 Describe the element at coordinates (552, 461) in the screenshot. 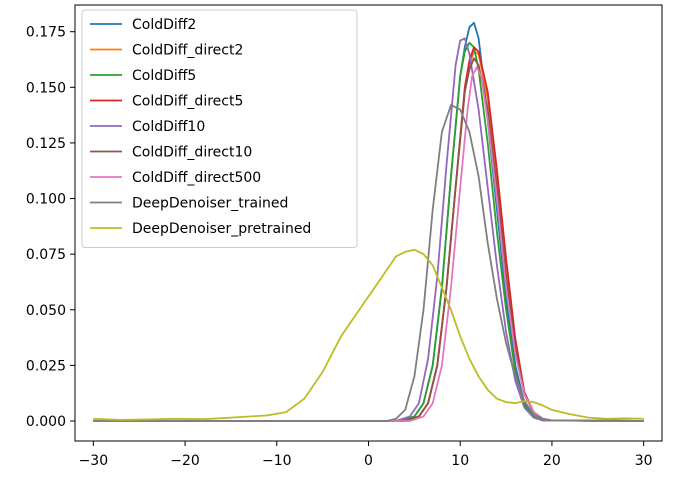

I see `x-tick-label: 20` at that location.